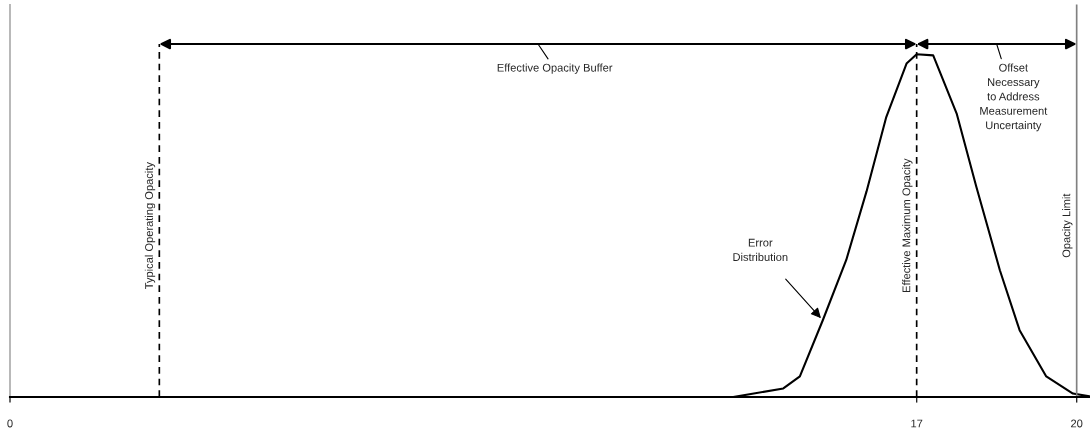  I want to click on ref-line-label: Typical Operating Opacity, so click(150, 226).